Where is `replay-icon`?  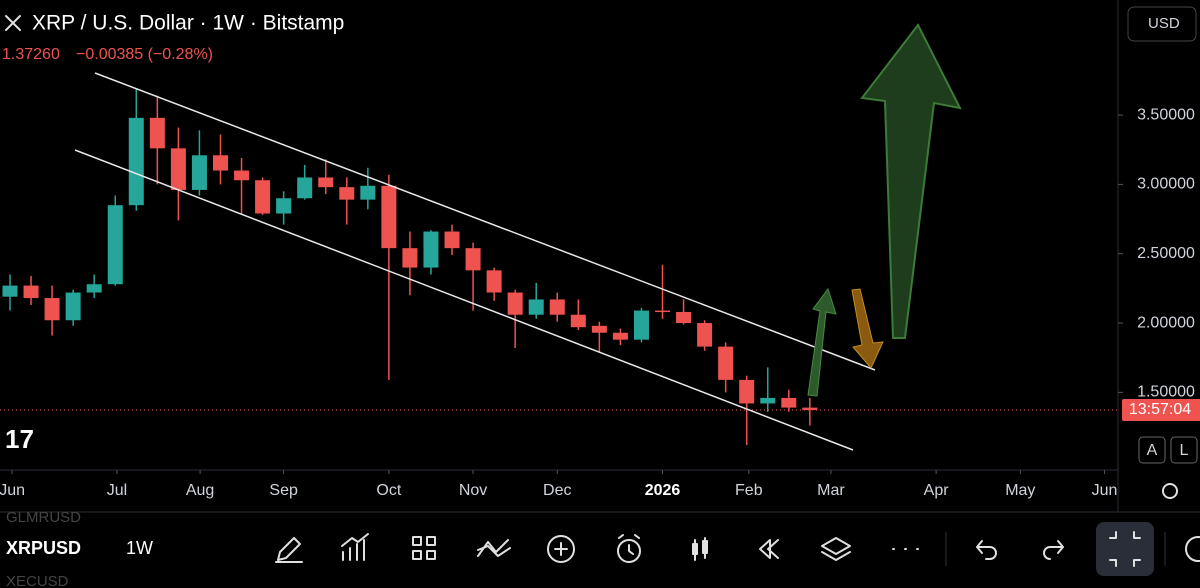 replay-icon is located at coordinates (769, 549).